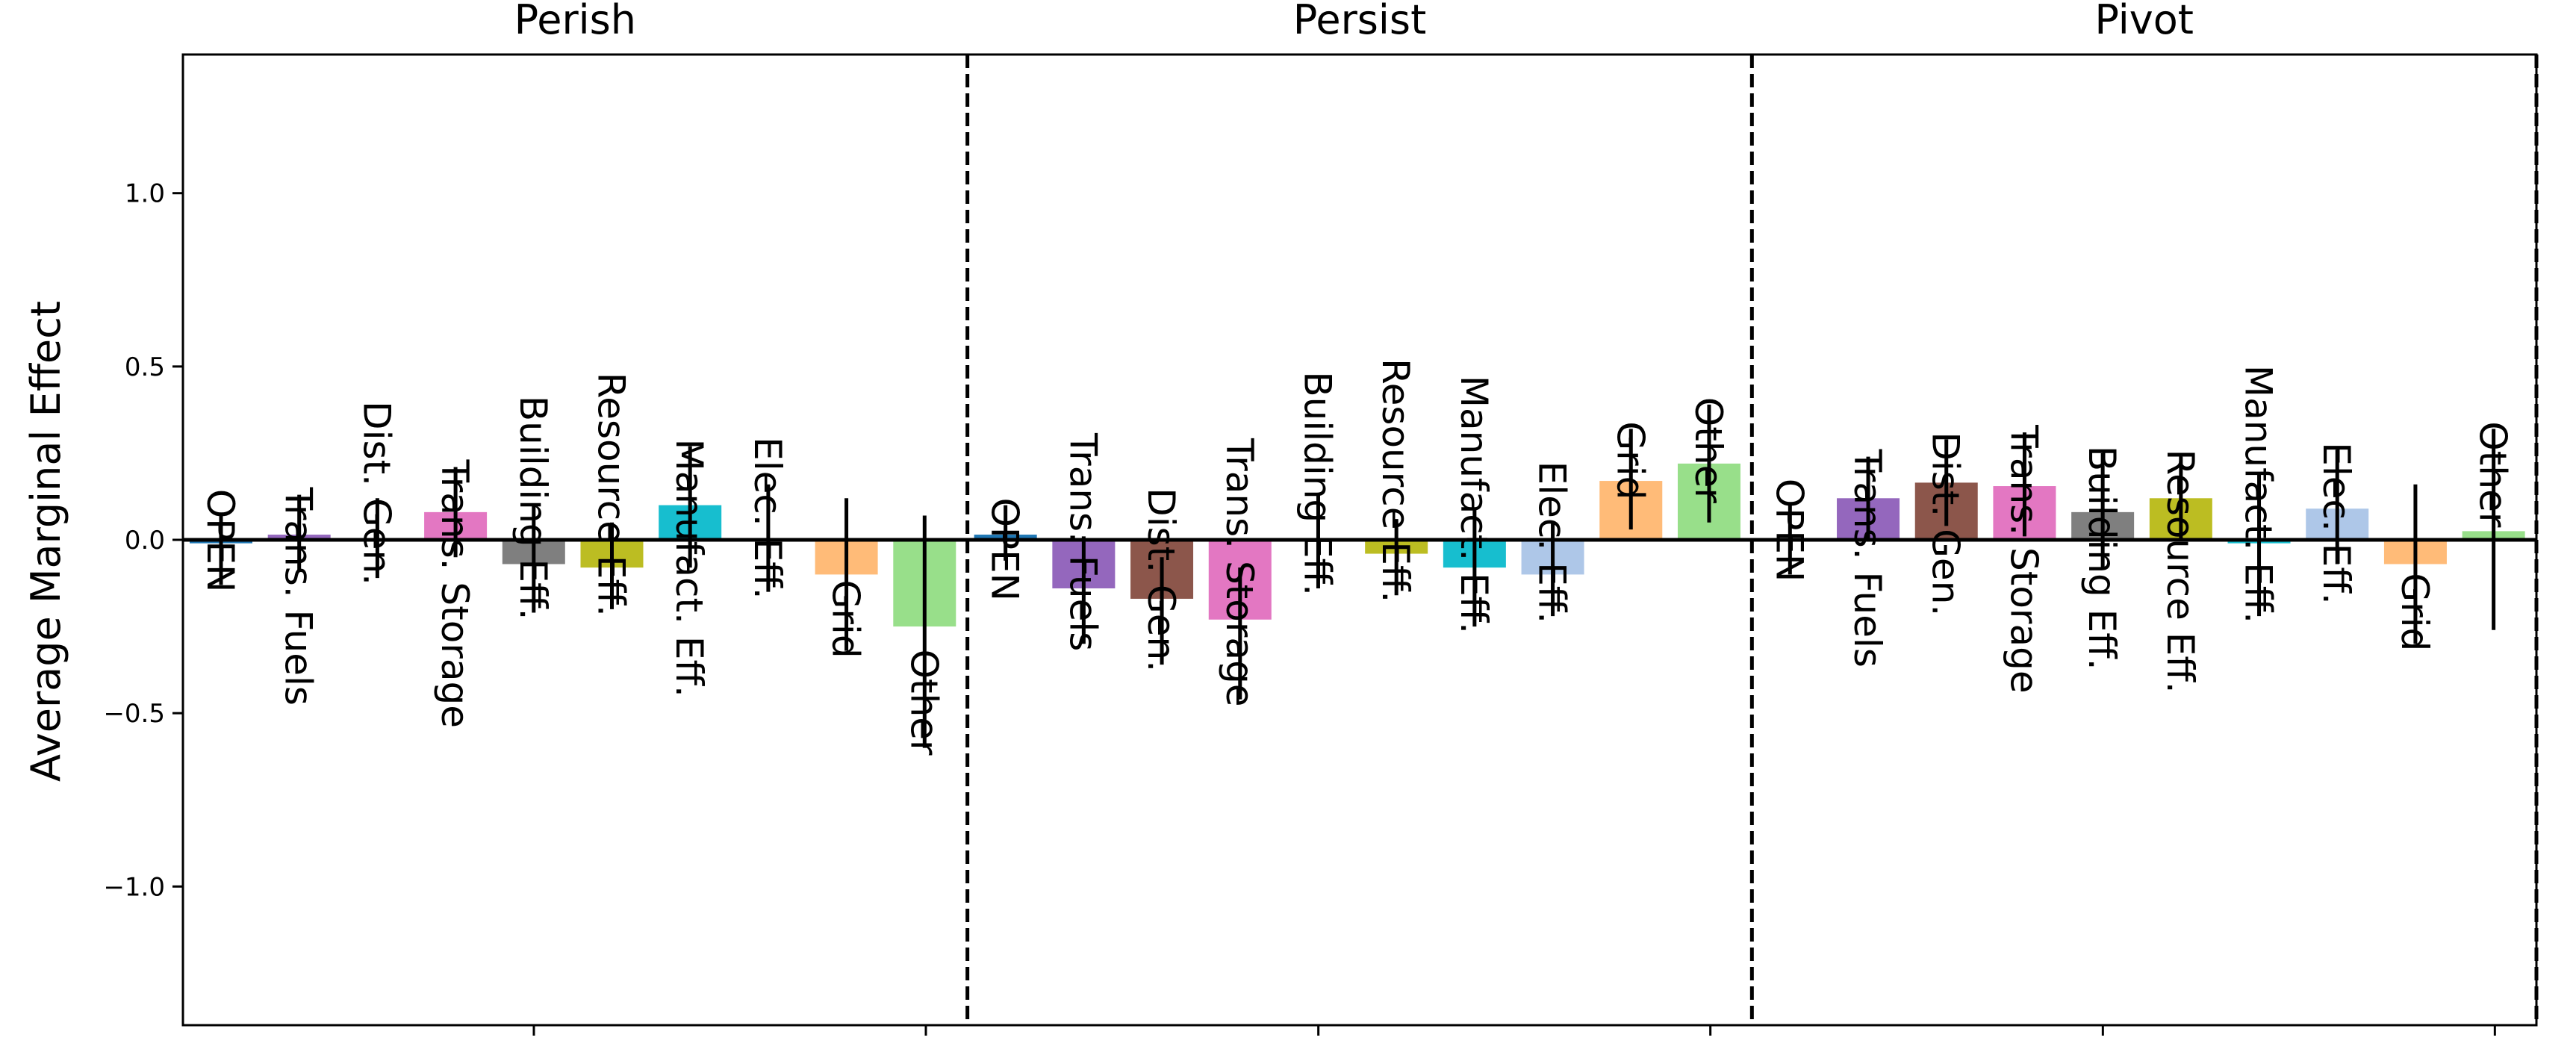  What do you see at coordinates (1360, 21) in the screenshot?
I see `group-title-persist: Persist` at bounding box center [1360, 21].